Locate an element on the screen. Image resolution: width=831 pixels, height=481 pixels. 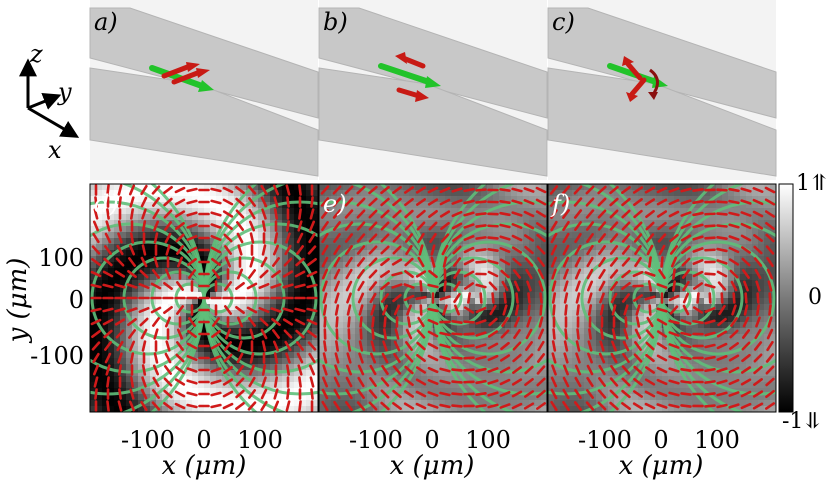
panel-label: c) is located at coordinates (563, 22).